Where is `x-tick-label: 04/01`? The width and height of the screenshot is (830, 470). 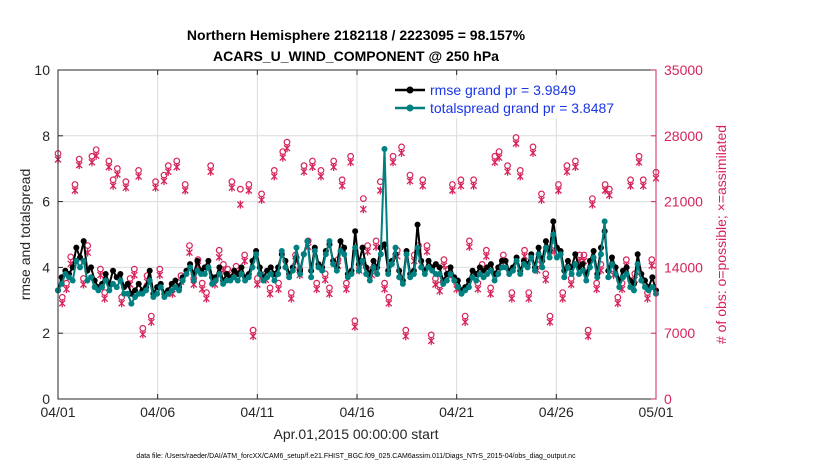
x-tick-label: 04/01 is located at coordinates (57, 412).